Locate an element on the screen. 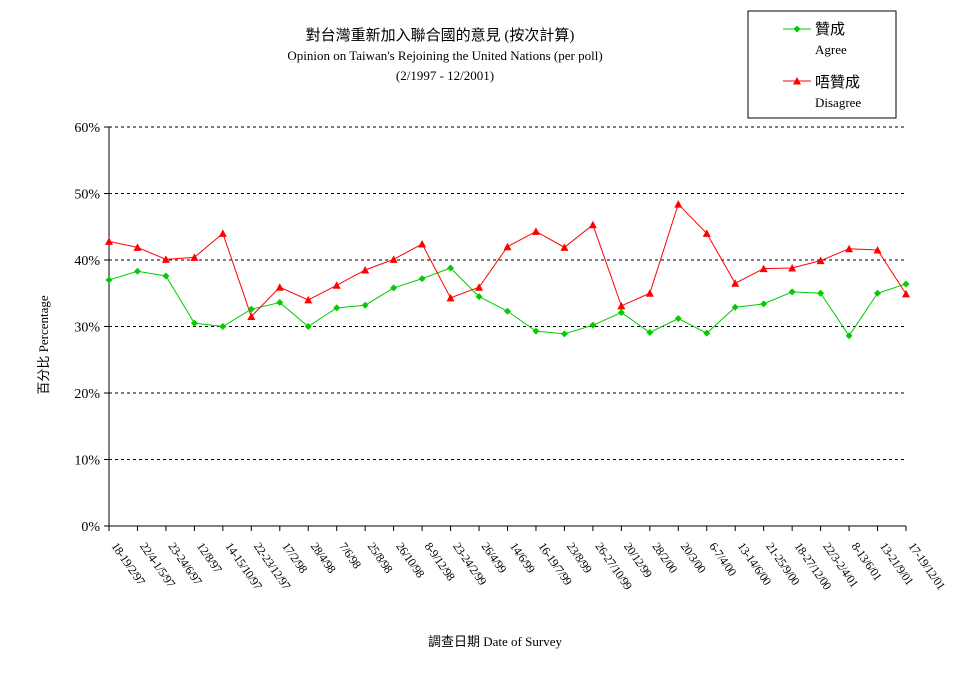 The image size is (974, 680). y-axis-label: 百分比 Percentage is located at coordinates (43, 345).